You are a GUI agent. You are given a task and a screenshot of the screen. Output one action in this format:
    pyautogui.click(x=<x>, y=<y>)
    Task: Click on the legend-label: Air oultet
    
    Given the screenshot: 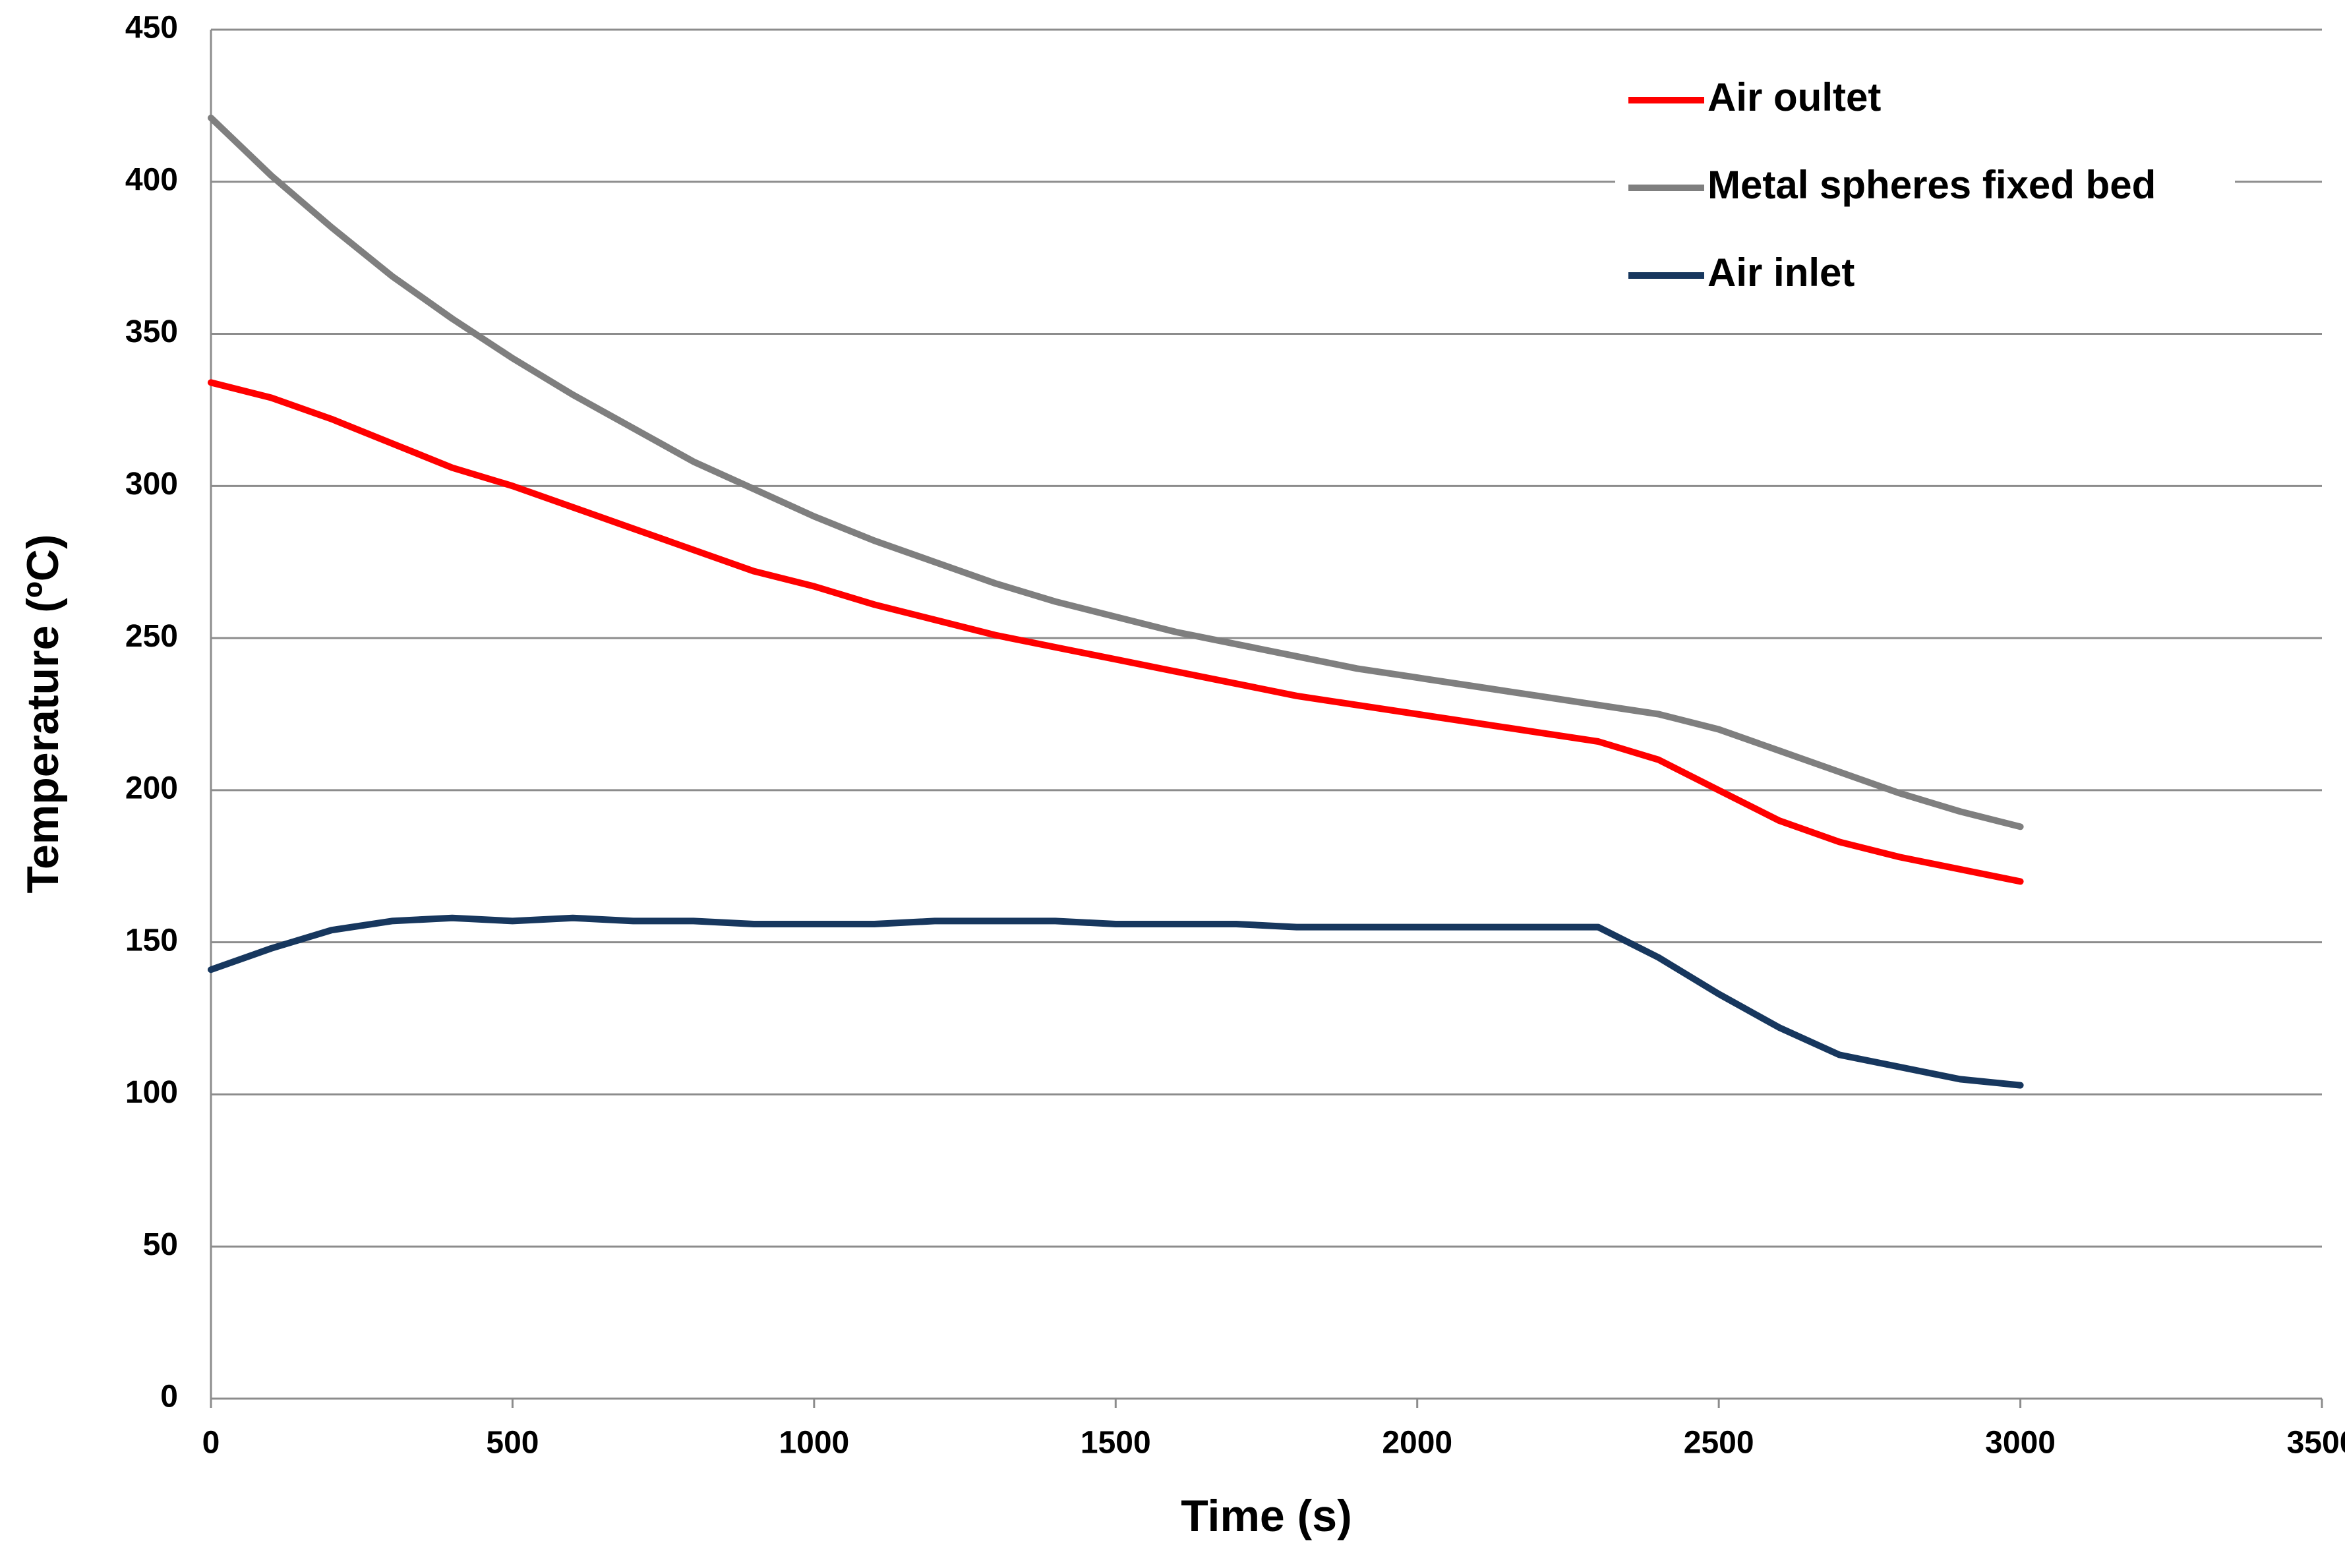 What is the action you would take?
    pyautogui.click(x=1794, y=97)
    